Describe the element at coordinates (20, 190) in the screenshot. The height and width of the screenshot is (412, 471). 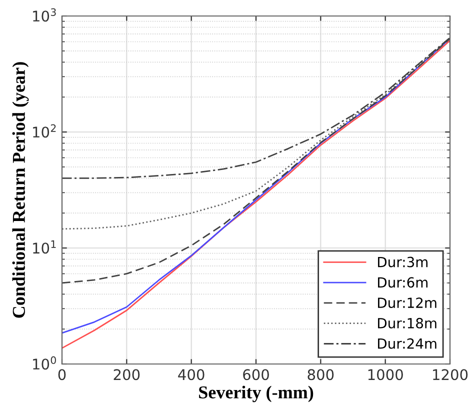
I see `y-axis-title: Conditional Return Period (year)` at that location.